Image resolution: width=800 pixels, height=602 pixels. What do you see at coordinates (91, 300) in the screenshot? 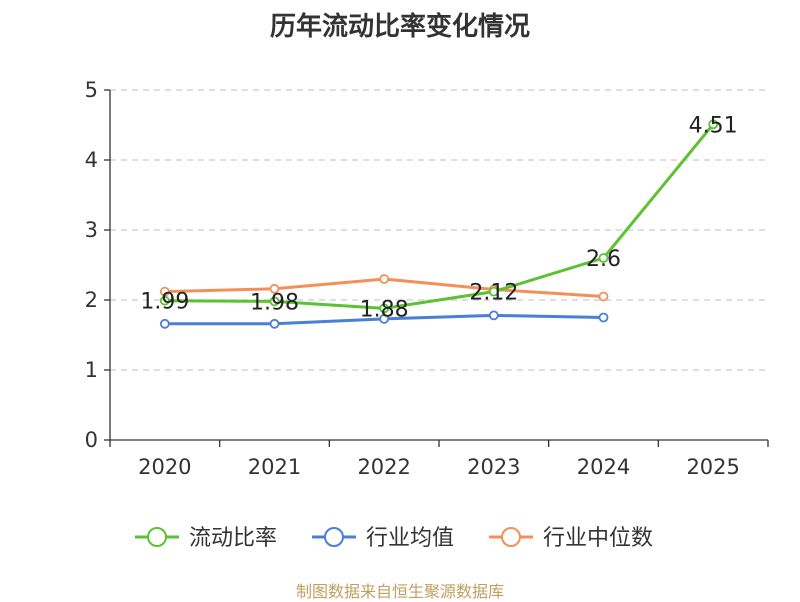
I see `y-tick-label: 2` at bounding box center [91, 300].